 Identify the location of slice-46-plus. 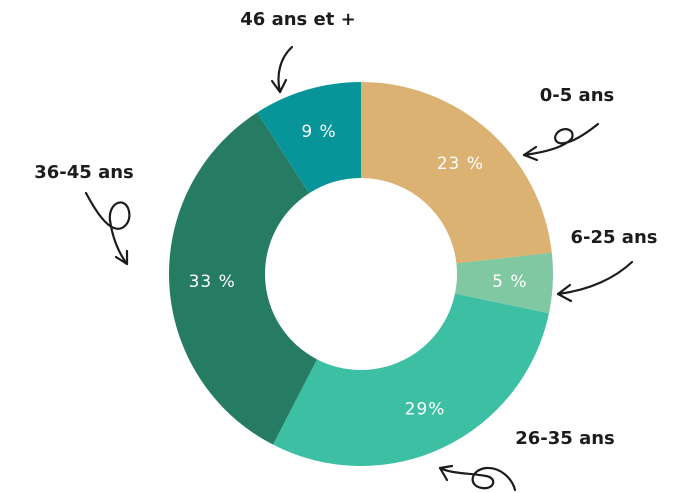
(309, 138).